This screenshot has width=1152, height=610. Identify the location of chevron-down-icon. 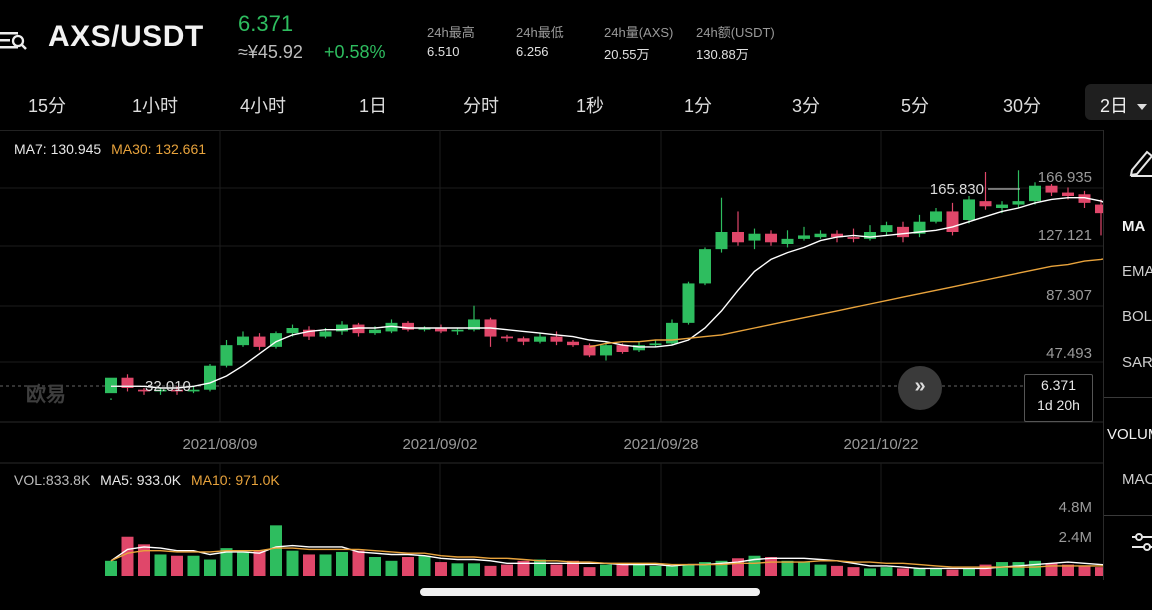
(1142, 107).